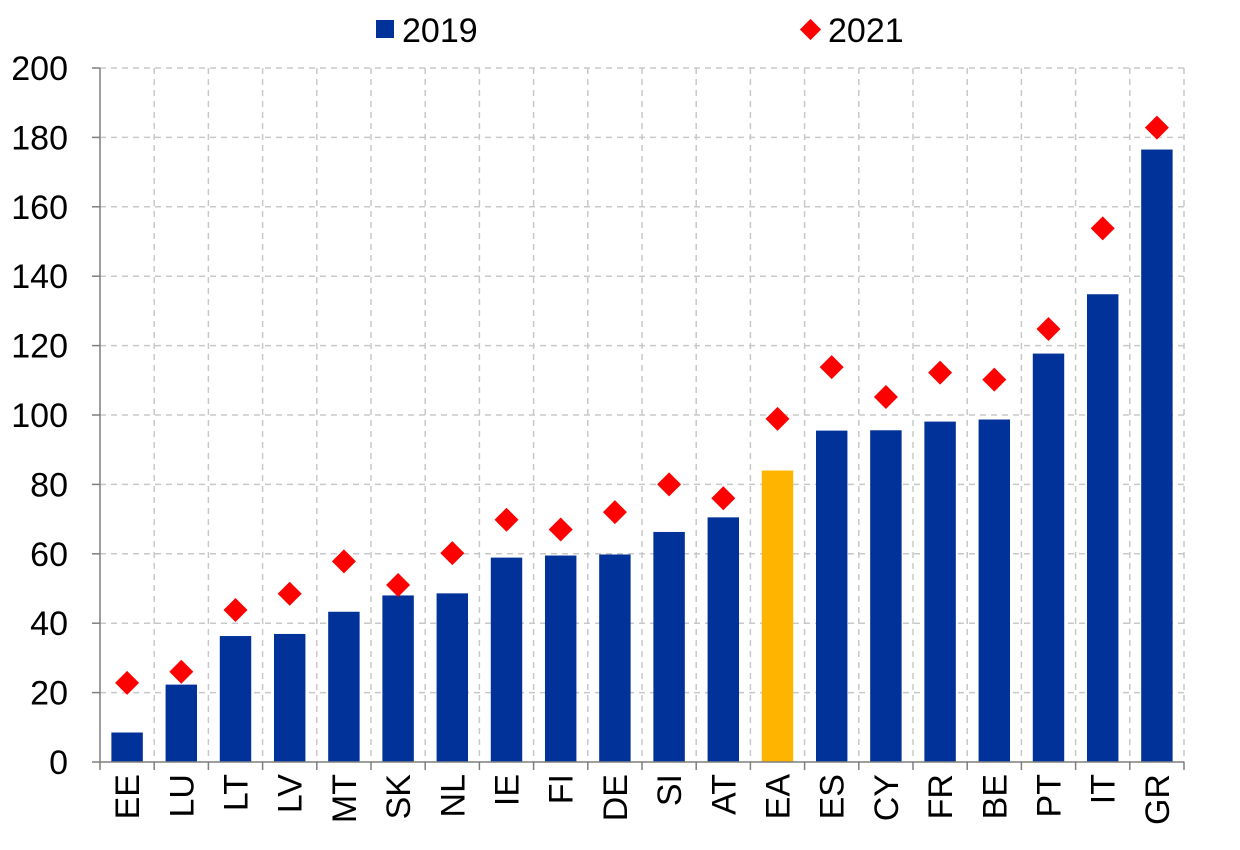  Describe the element at coordinates (886, 596) in the screenshot. I see `bar-cy` at that location.